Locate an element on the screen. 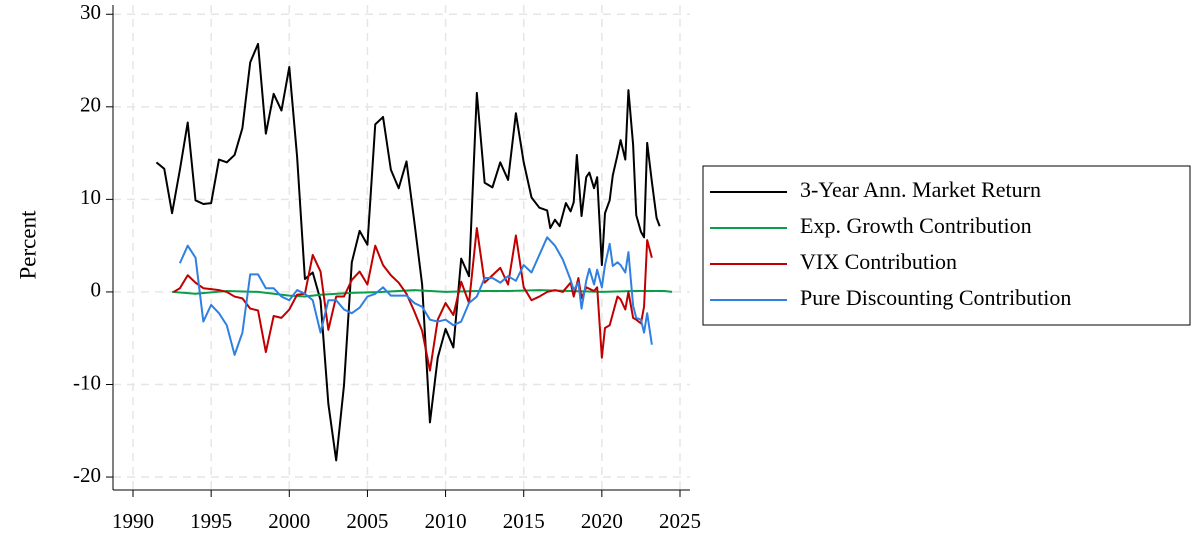 The width and height of the screenshot is (1202, 544). x-tick-label: 2010 is located at coordinates (446, 521).